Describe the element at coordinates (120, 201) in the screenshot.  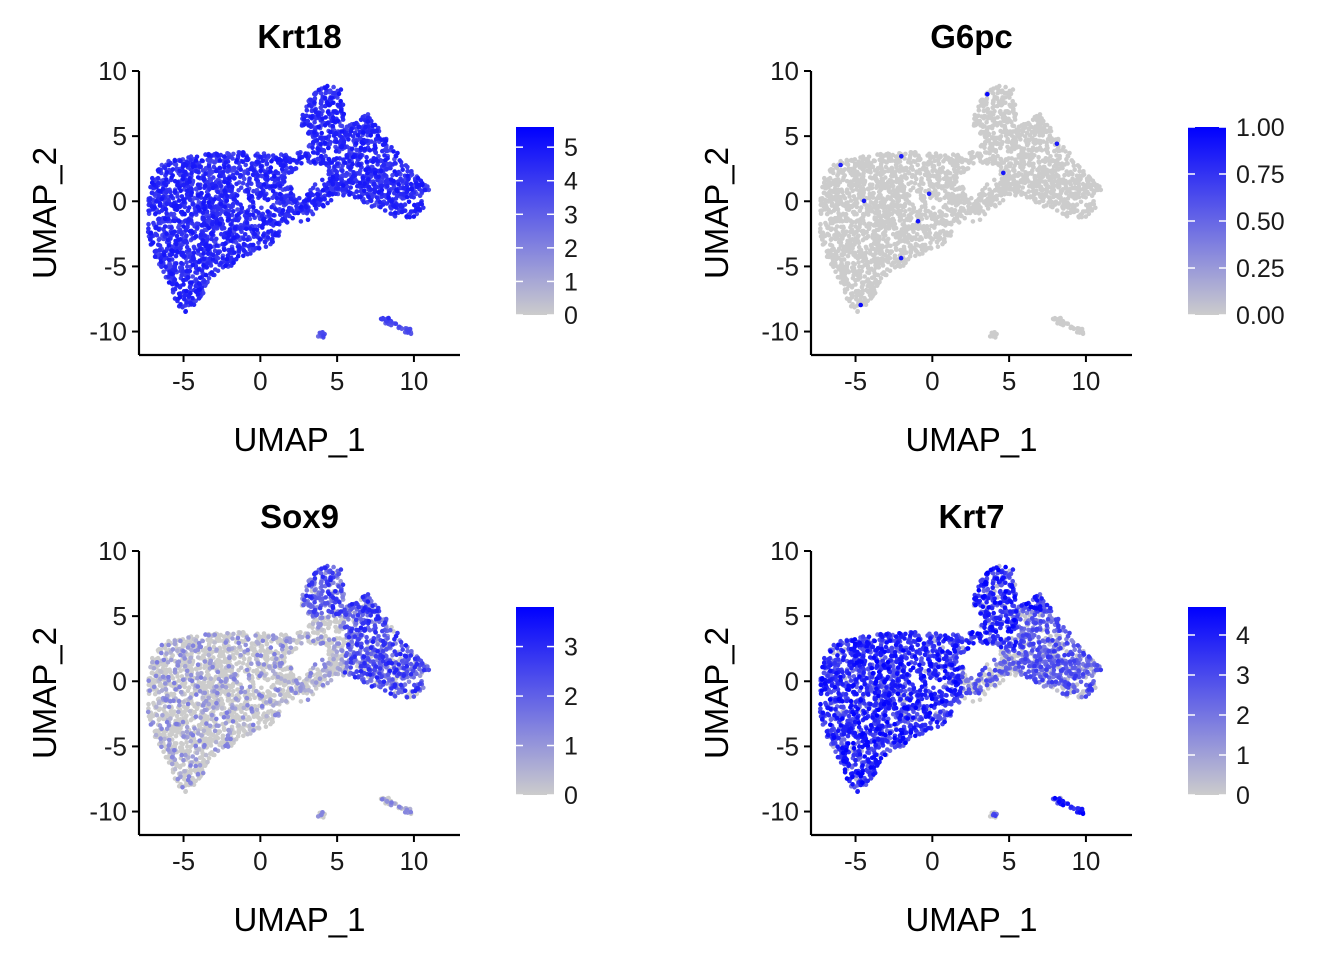
I see `y-tick-label: 0` at that location.